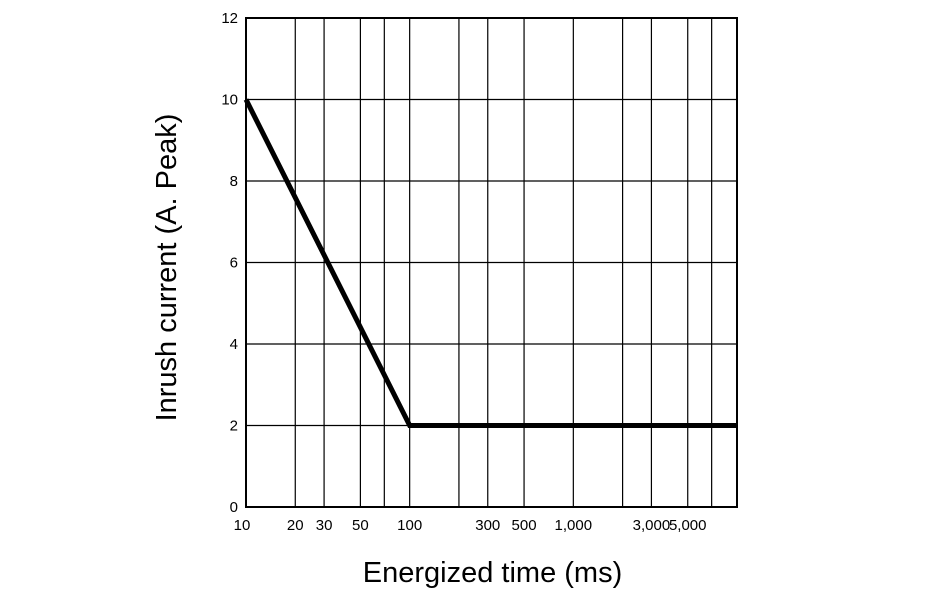 This screenshot has width=949, height=612. What do you see at coordinates (324, 525) in the screenshot?
I see `x-tick-label: 30` at bounding box center [324, 525].